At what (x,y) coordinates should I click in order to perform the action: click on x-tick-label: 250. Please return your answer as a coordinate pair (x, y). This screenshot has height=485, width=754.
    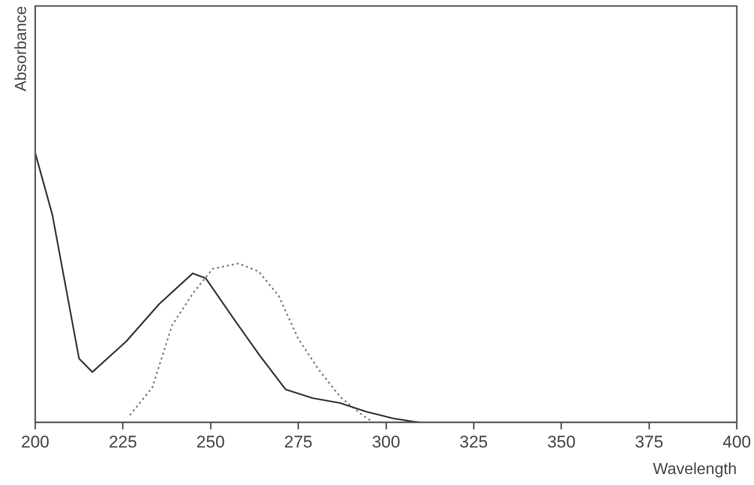
    Looking at the image, I should click on (210, 442).